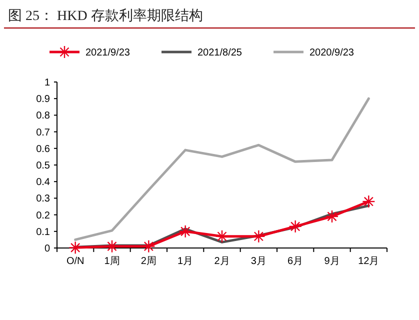  Describe the element at coordinates (108, 53) in the screenshot. I see `legend-label: 2021/9/23` at that location.